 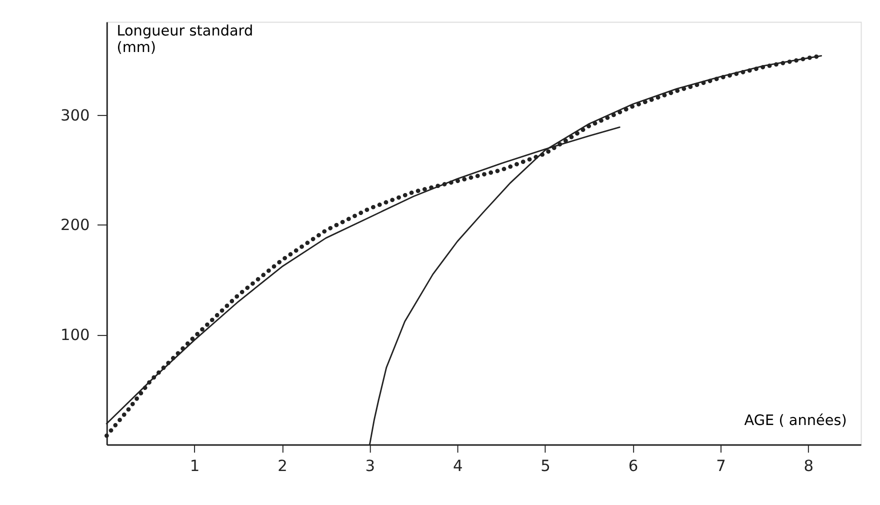 What do you see at coordinates (75, 225) in the screenshot?
I see `y-tick-label: 200` at bounding box center [75, 225].